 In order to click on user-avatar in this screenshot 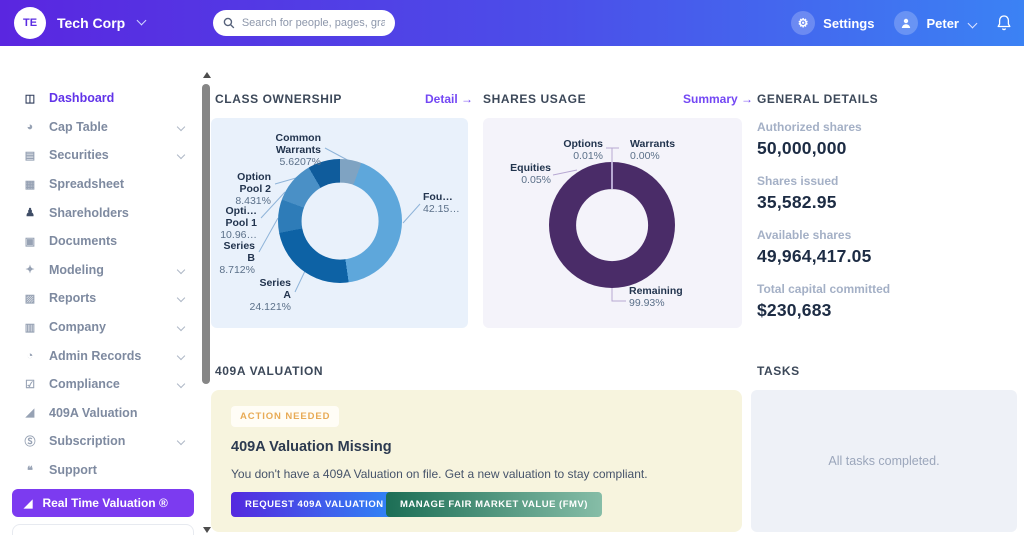, I will do `click(906, 23)`.